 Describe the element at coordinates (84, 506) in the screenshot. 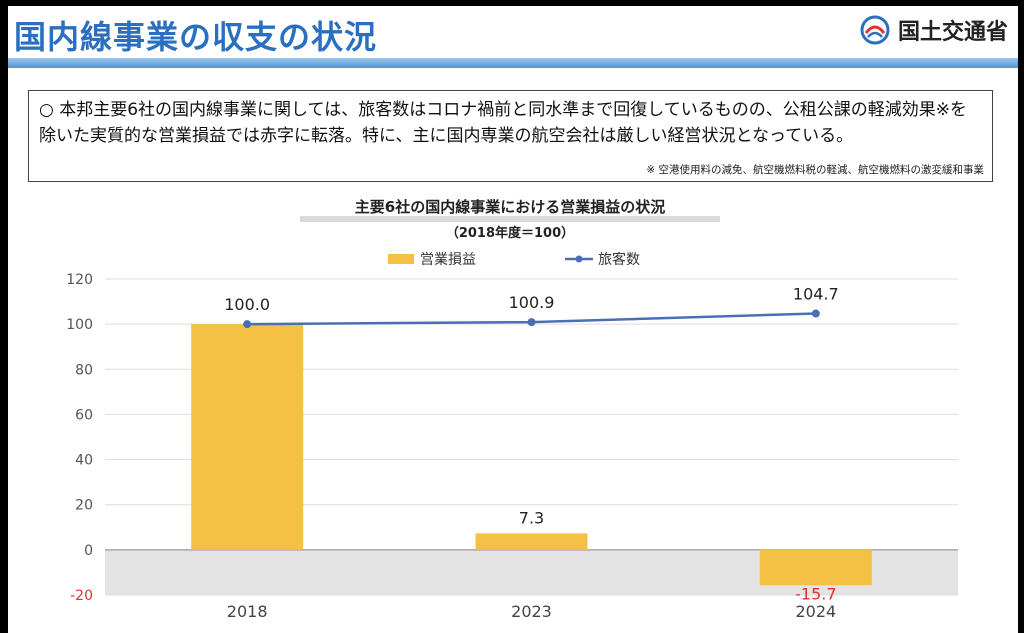

I see `y-tick-label: 20` at that location.